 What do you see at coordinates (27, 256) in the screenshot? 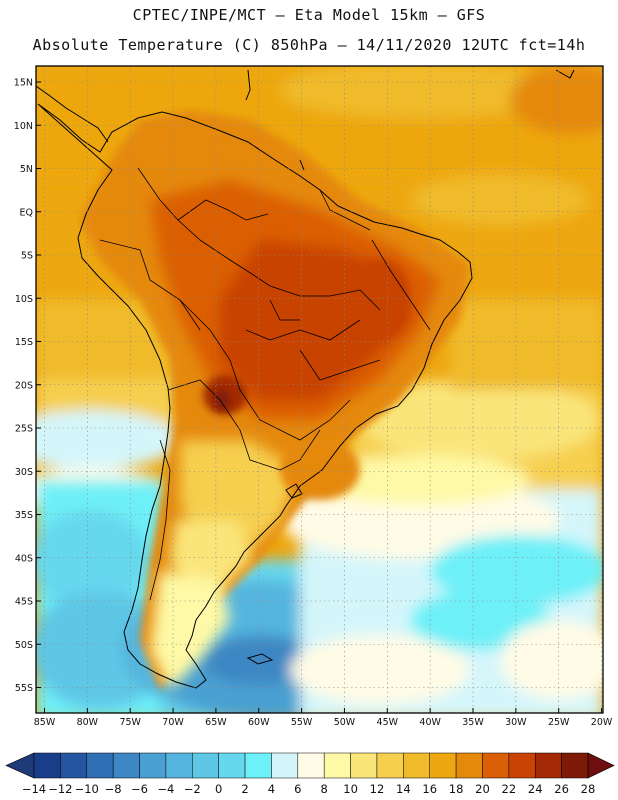
I see `lat-tick-label: 5S` at bounding box center [27, 256].